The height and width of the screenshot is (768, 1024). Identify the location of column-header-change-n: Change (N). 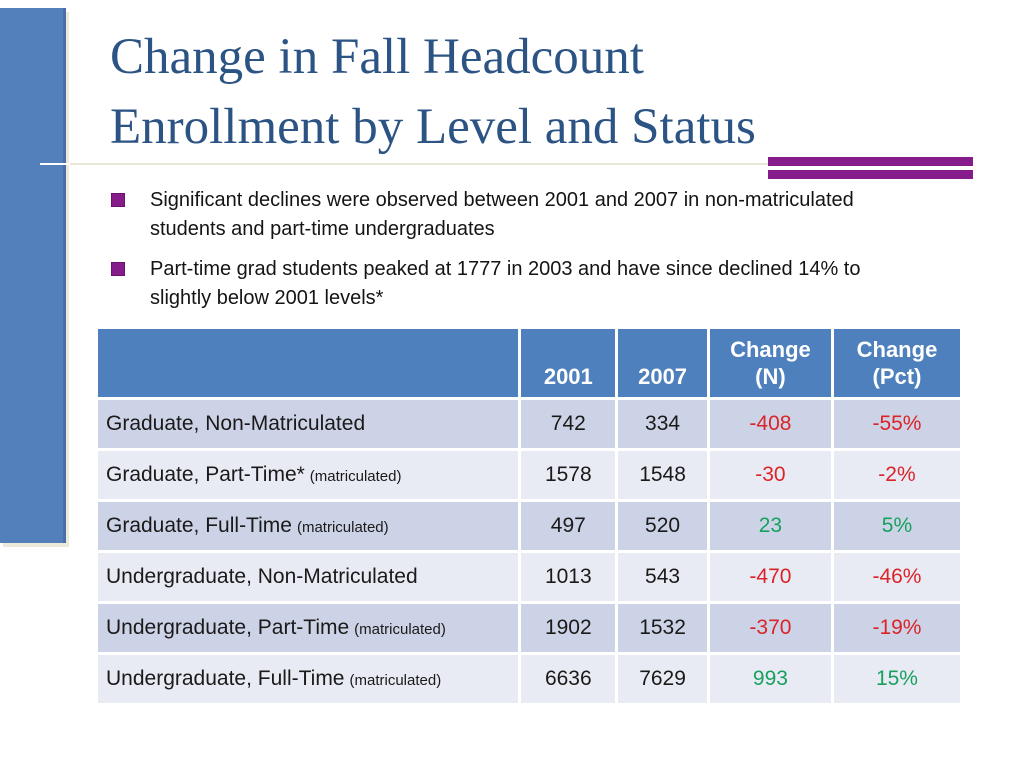
(770, 363).